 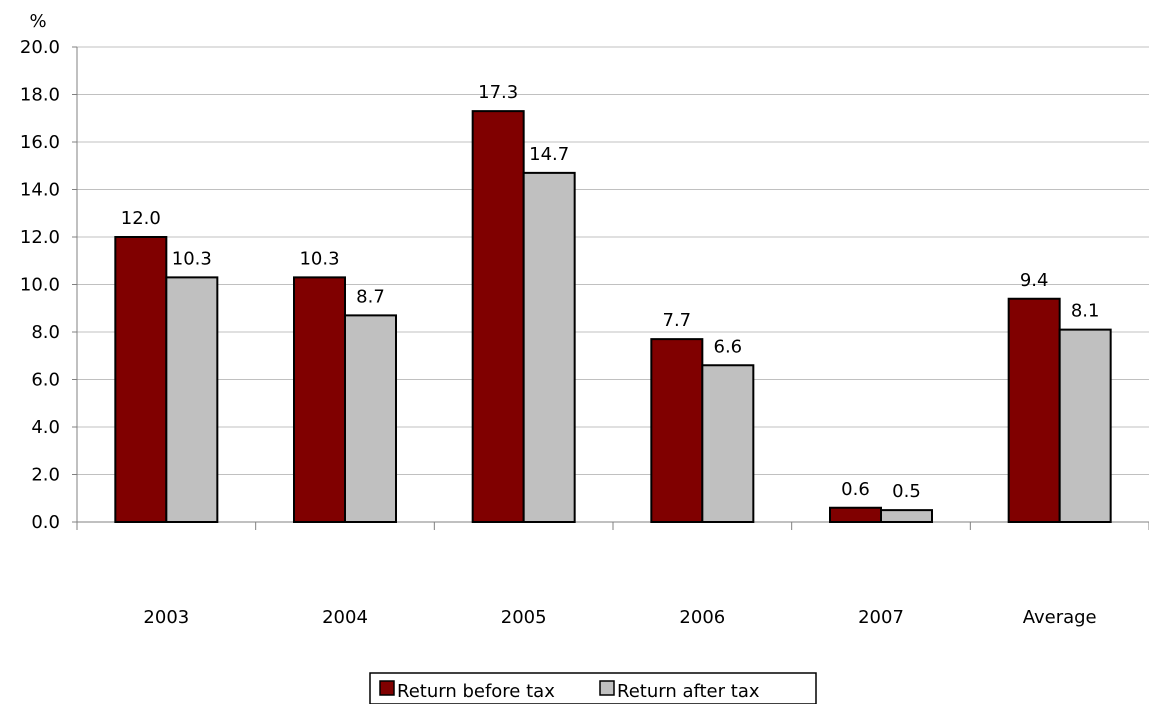 What do you see at coordinates (40, 285) in the screenshot?
I see `y-tick-label: 10.0` at bounding box center [40, 285].